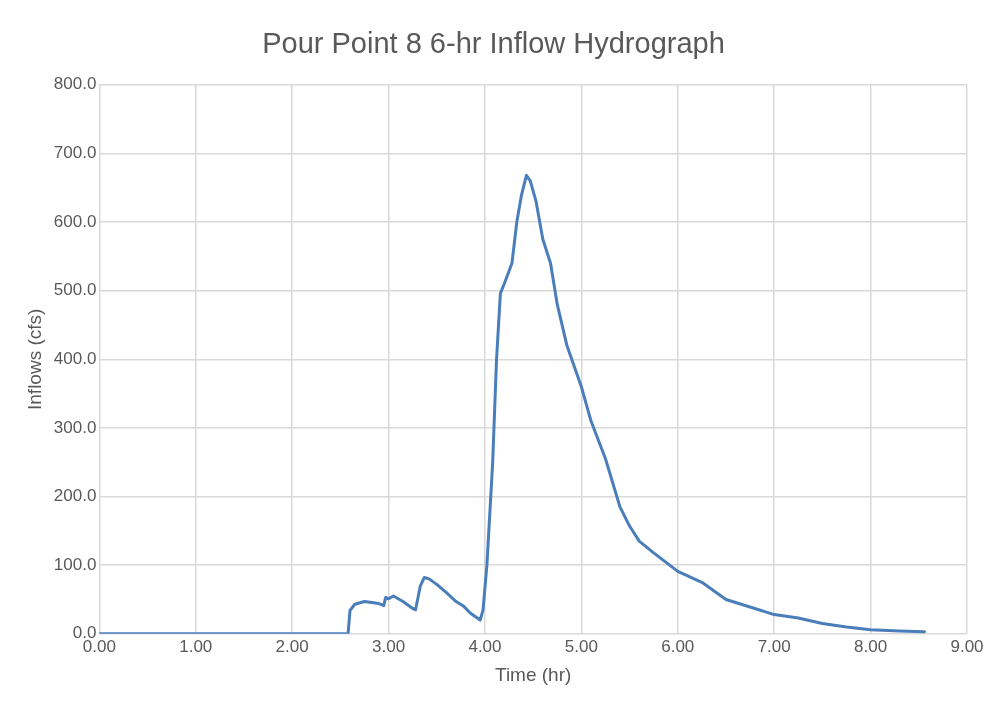 This screenshot has width=1005, height=711. I want to click on y-tick-label: 300.0, so click(75, 427).